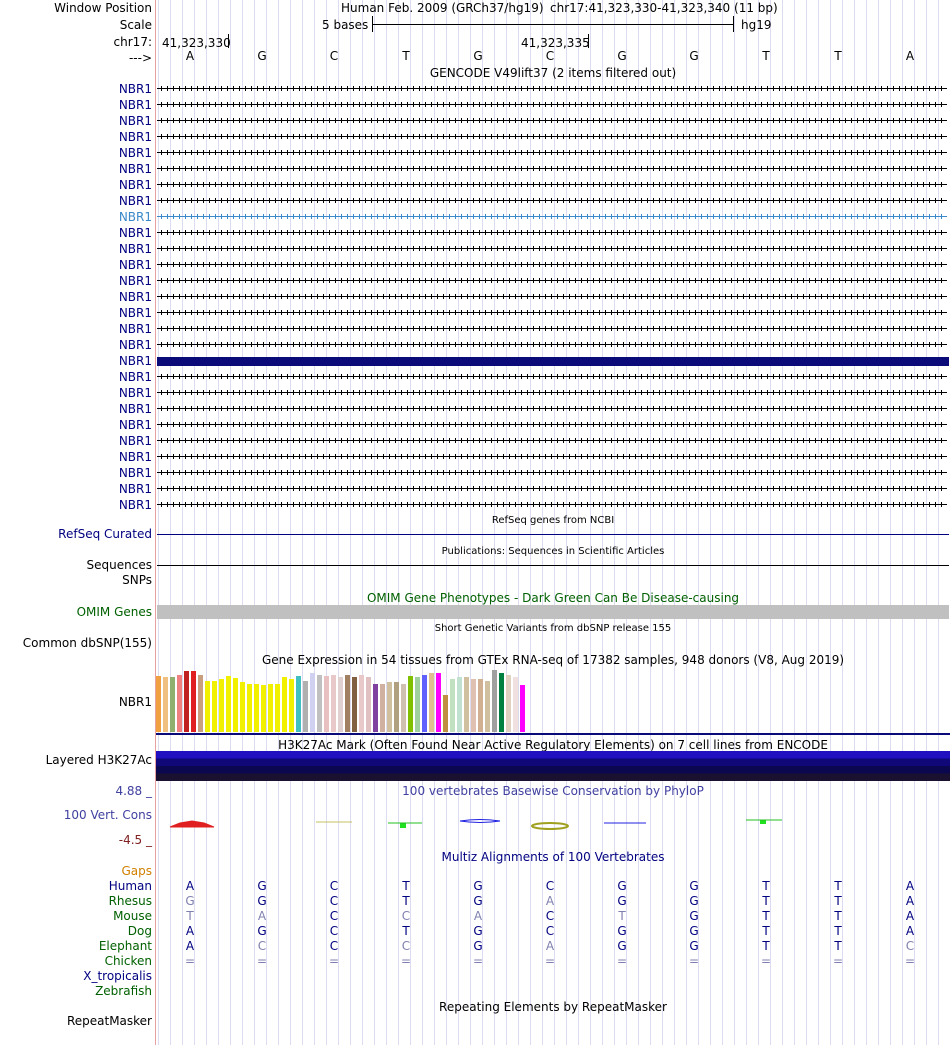 The image size is (950, 1045). I want to click on gaps-label: Gaps, so click(136, 871).